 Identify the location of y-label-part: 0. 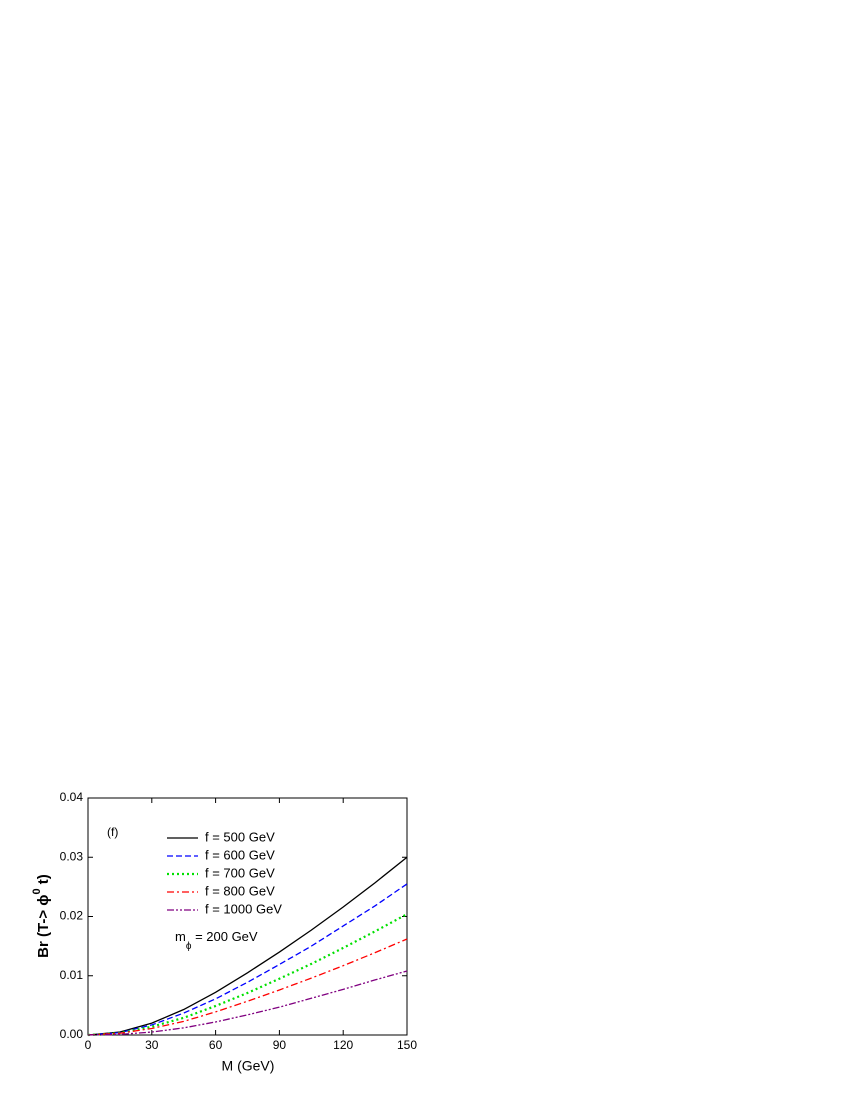
(37, 891).